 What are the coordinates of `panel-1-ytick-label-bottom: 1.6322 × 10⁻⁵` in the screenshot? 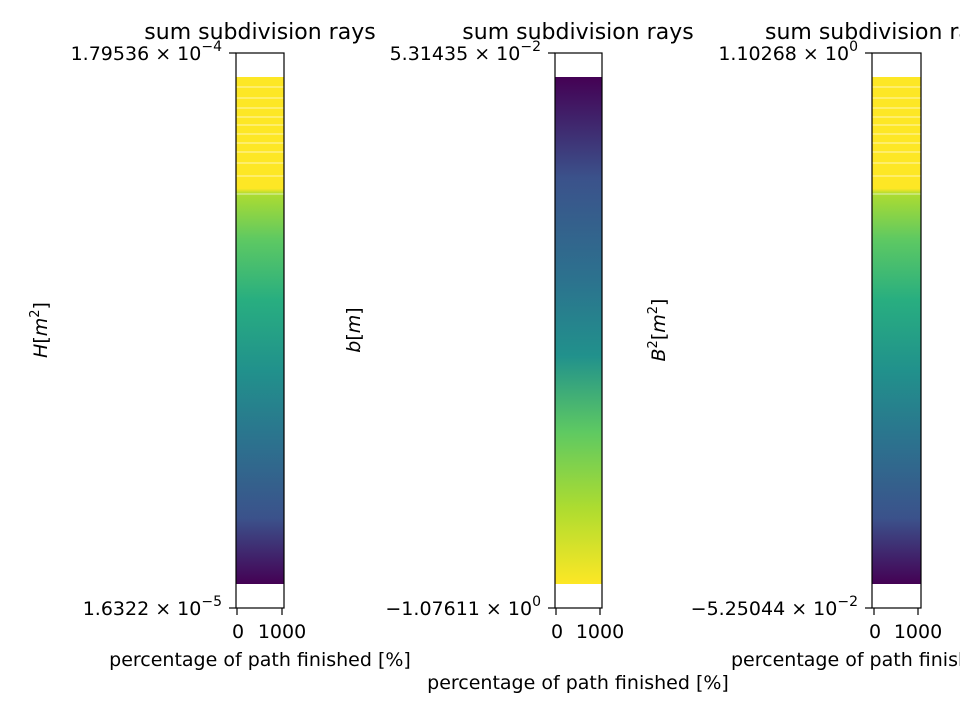 It's located at (152, 607).